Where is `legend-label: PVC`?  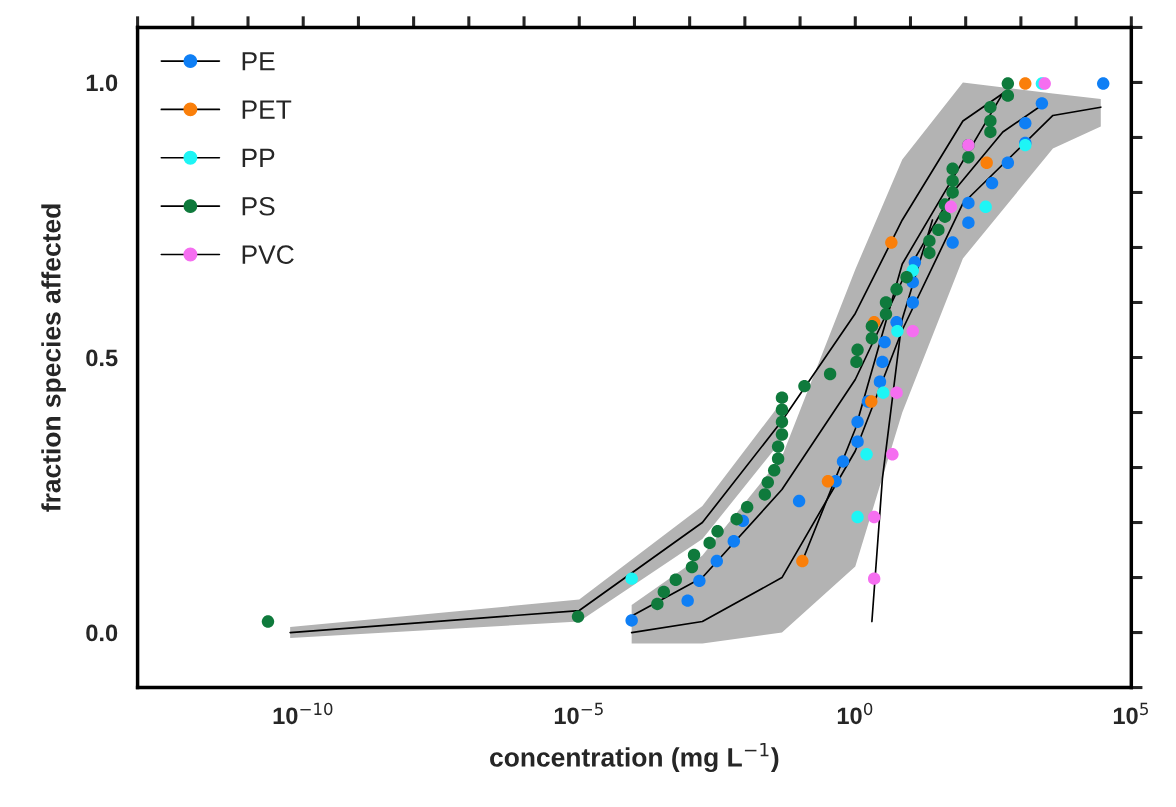
legend-label: PVC is located at coordinates (268, 254).